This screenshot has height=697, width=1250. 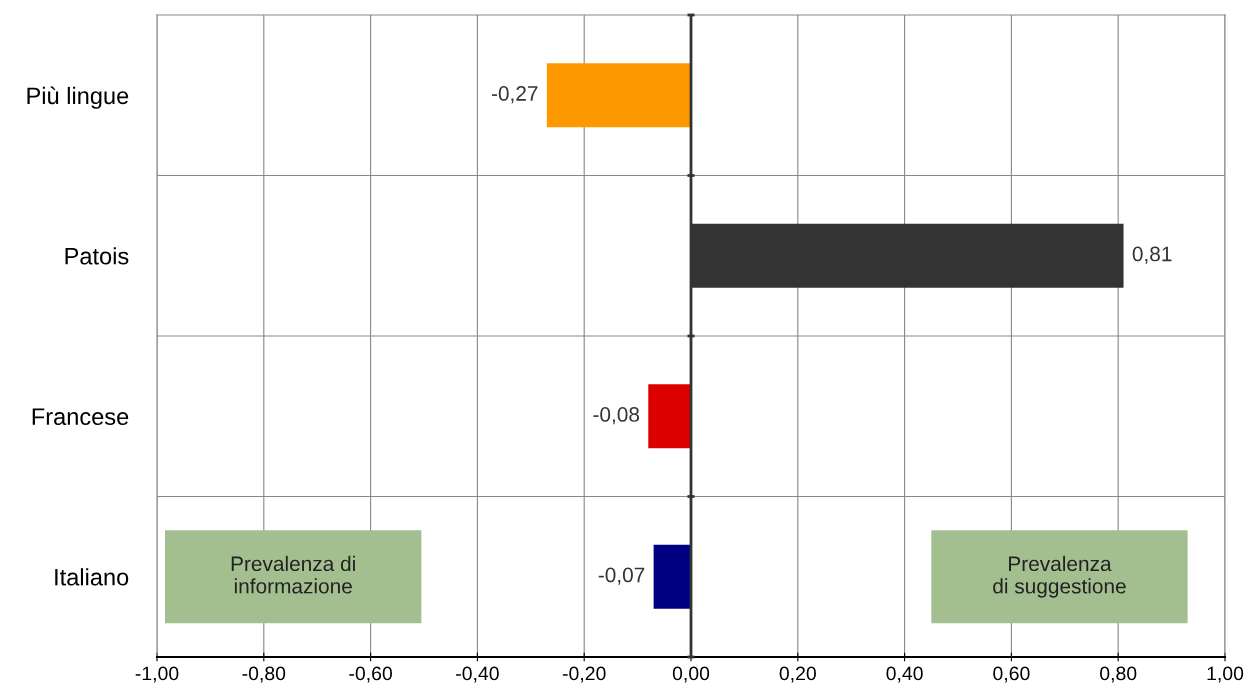 I want to click on x-tick-label: -0,40, so click(x=477, y=674).